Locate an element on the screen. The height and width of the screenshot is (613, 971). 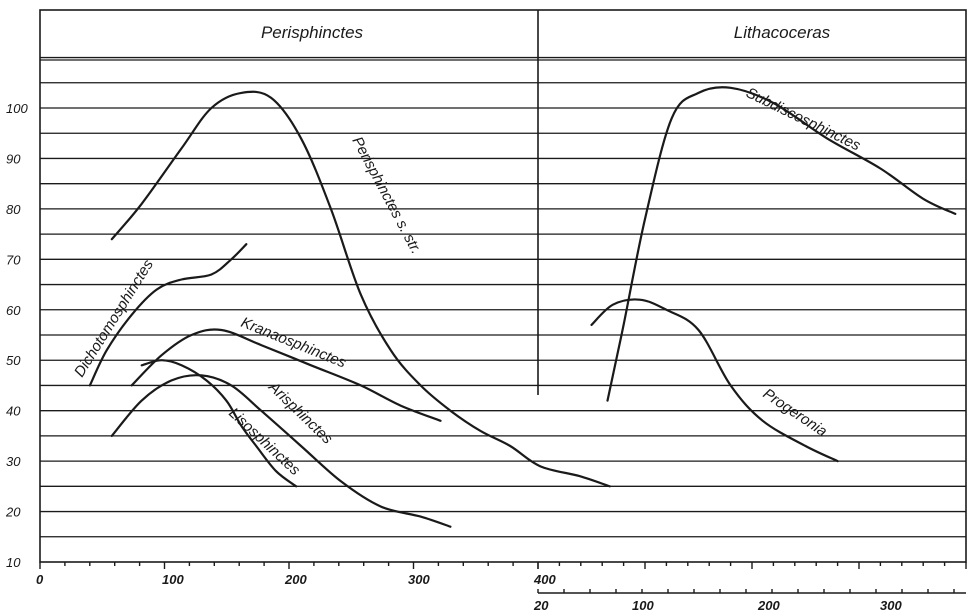
y-axis: 10 20 30 40 50 60 70 80 90 100 is located at coordinates (16, 335).